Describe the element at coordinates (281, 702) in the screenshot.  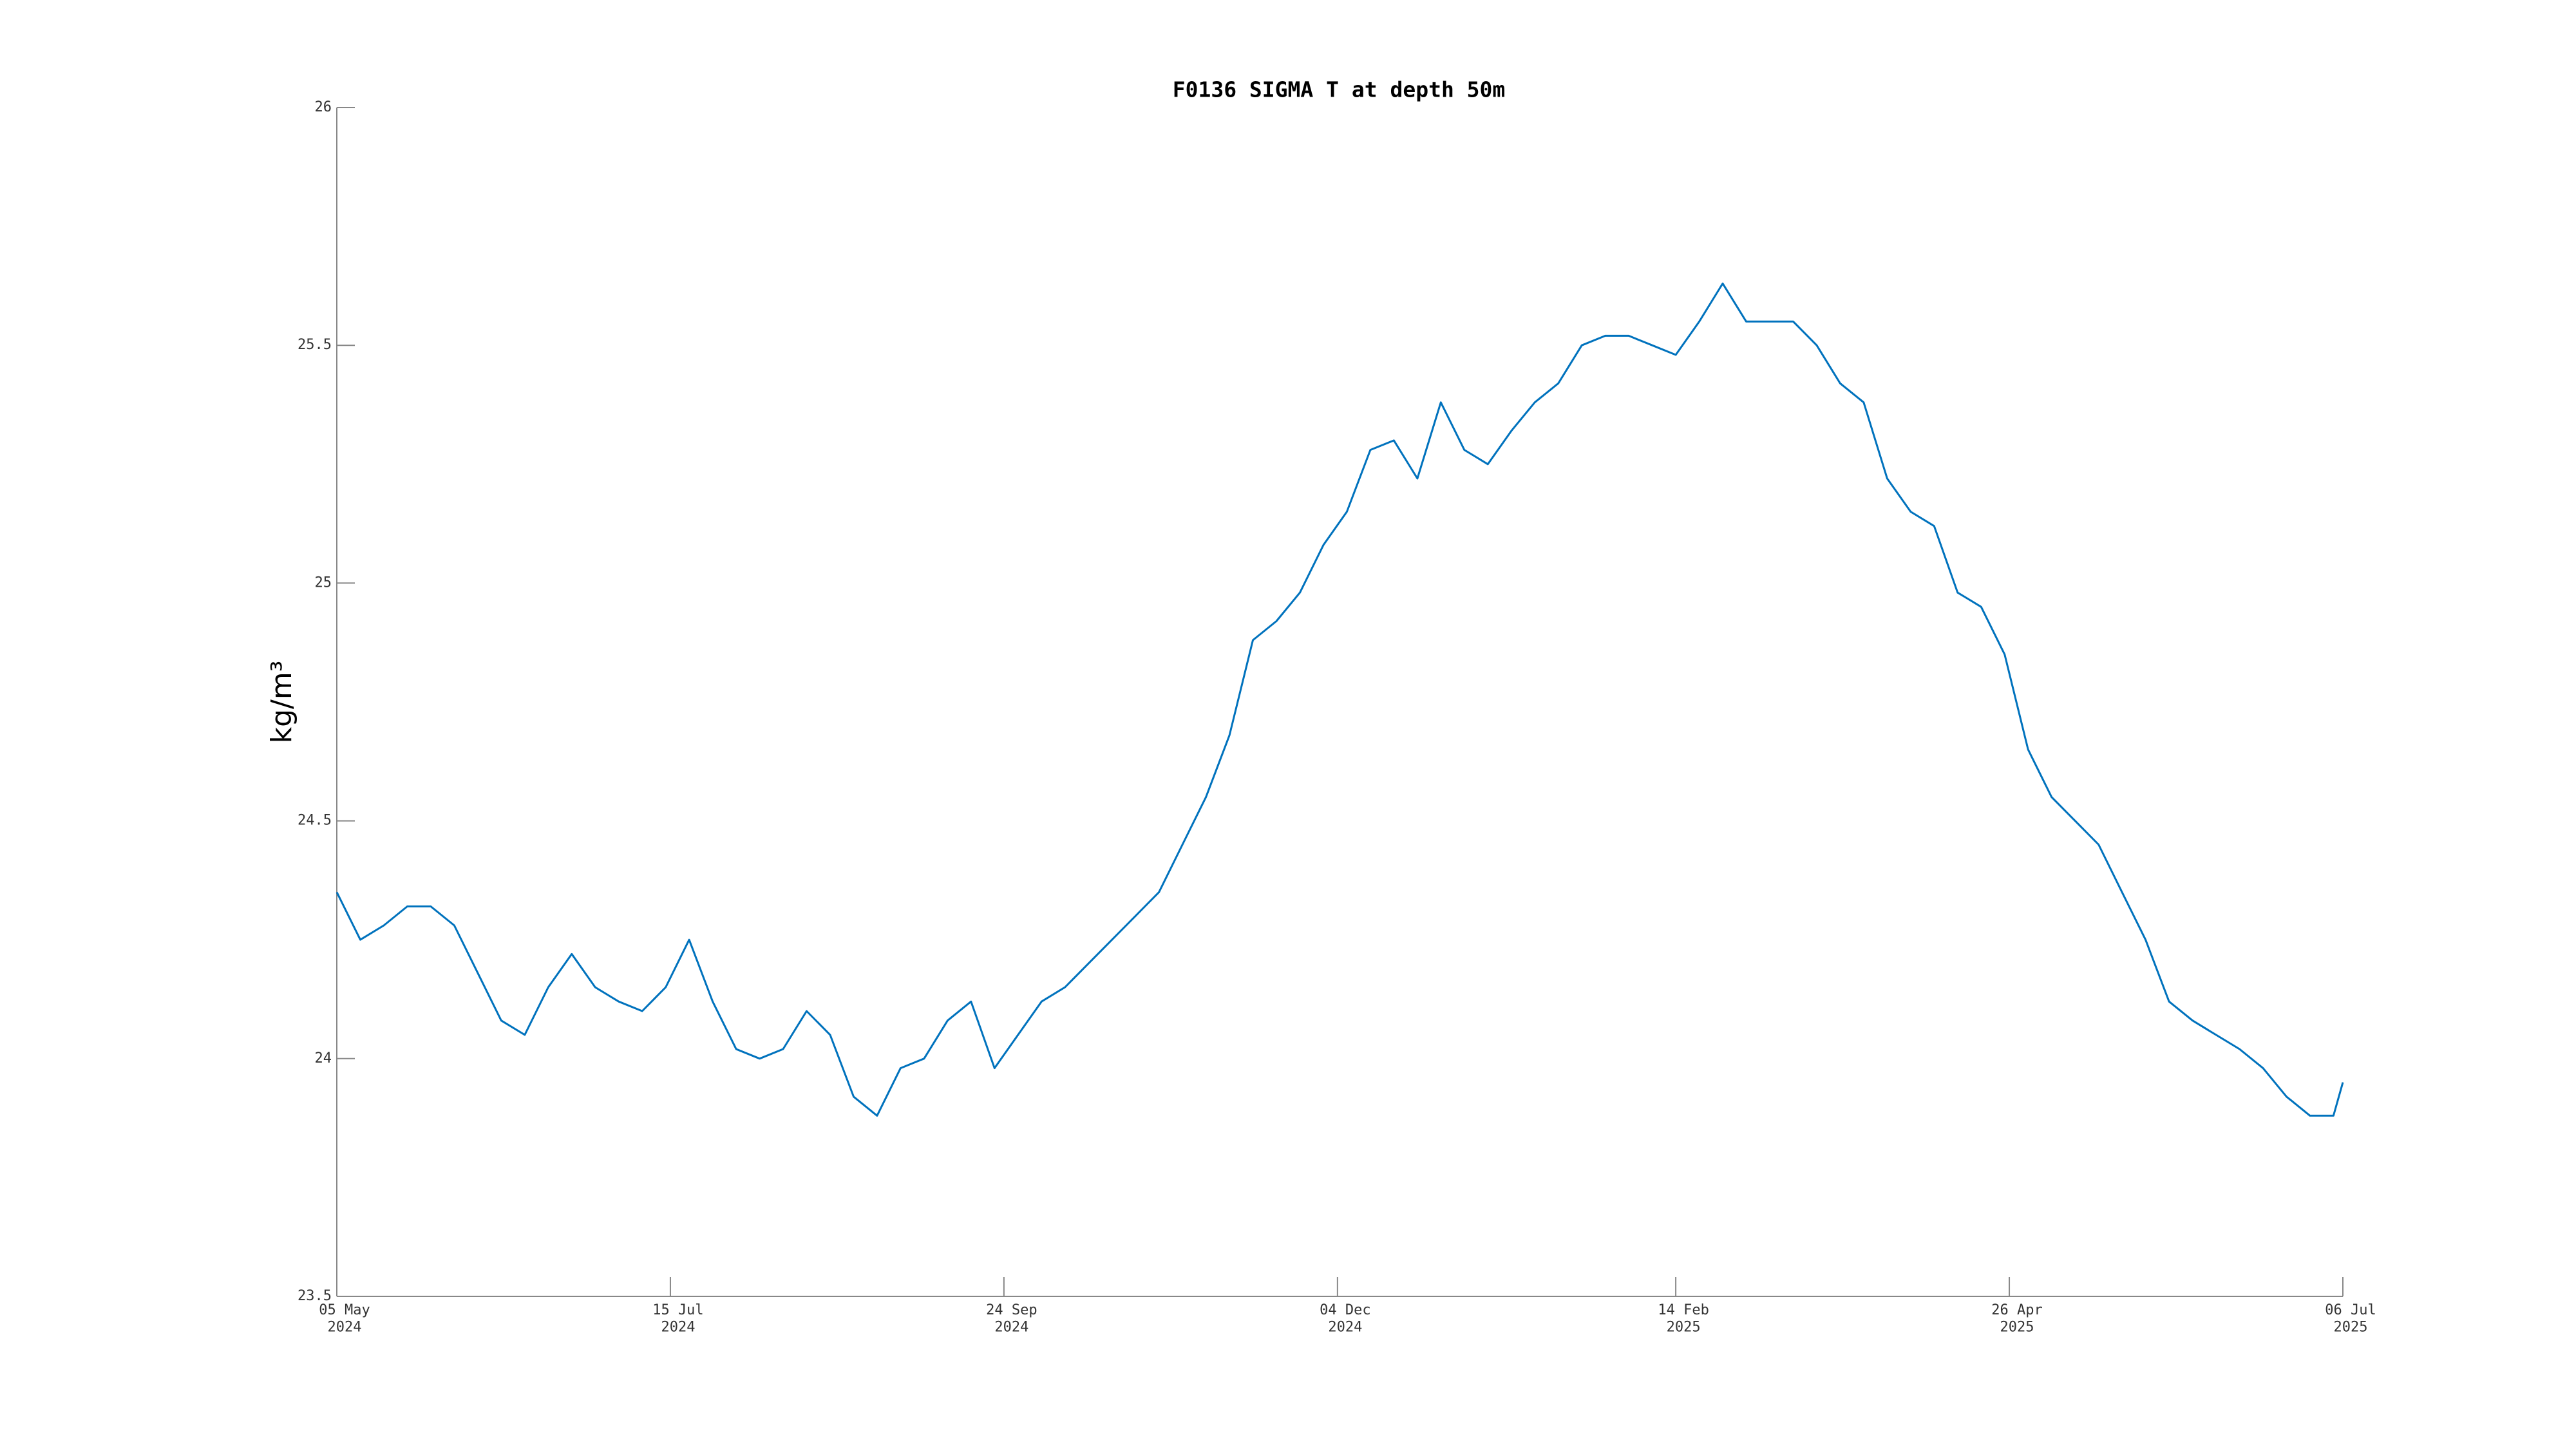
I see `y-axis-label: kg/m³` at that location.